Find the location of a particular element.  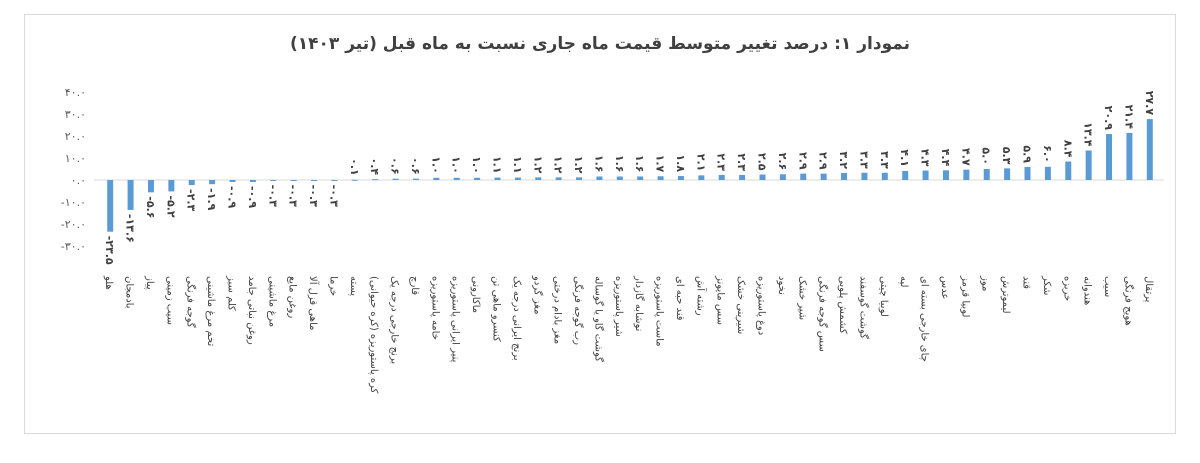

category-label: موز is located at coordinates (985, 283).